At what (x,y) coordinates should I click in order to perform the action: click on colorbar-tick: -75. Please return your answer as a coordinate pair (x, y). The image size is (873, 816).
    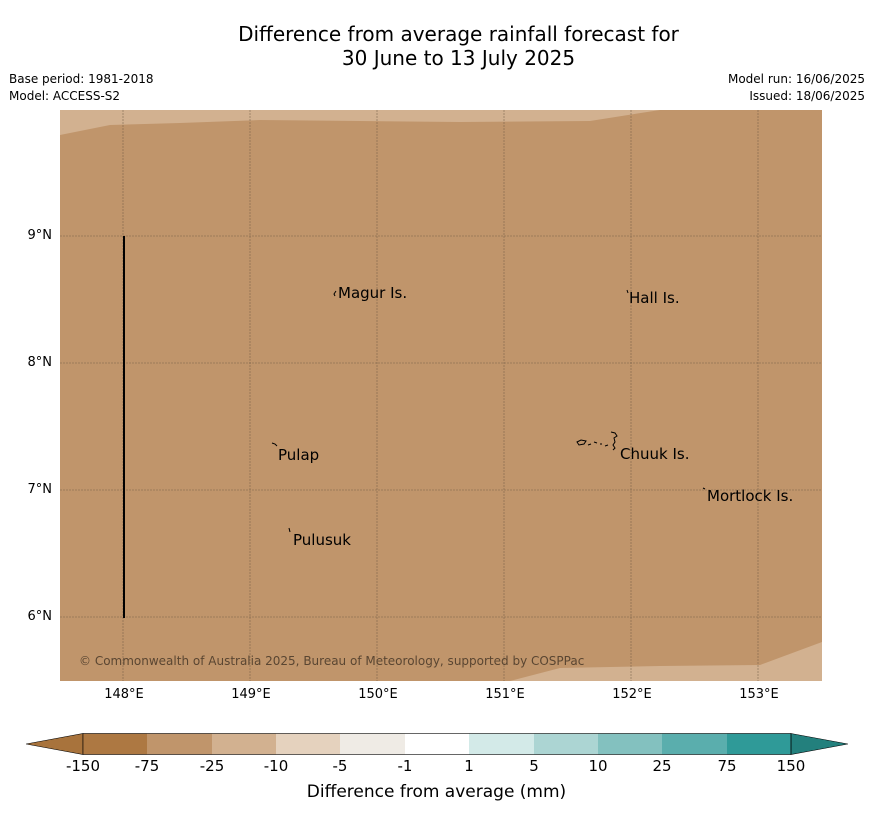
    Looking at the image, I should click on (147, 766).